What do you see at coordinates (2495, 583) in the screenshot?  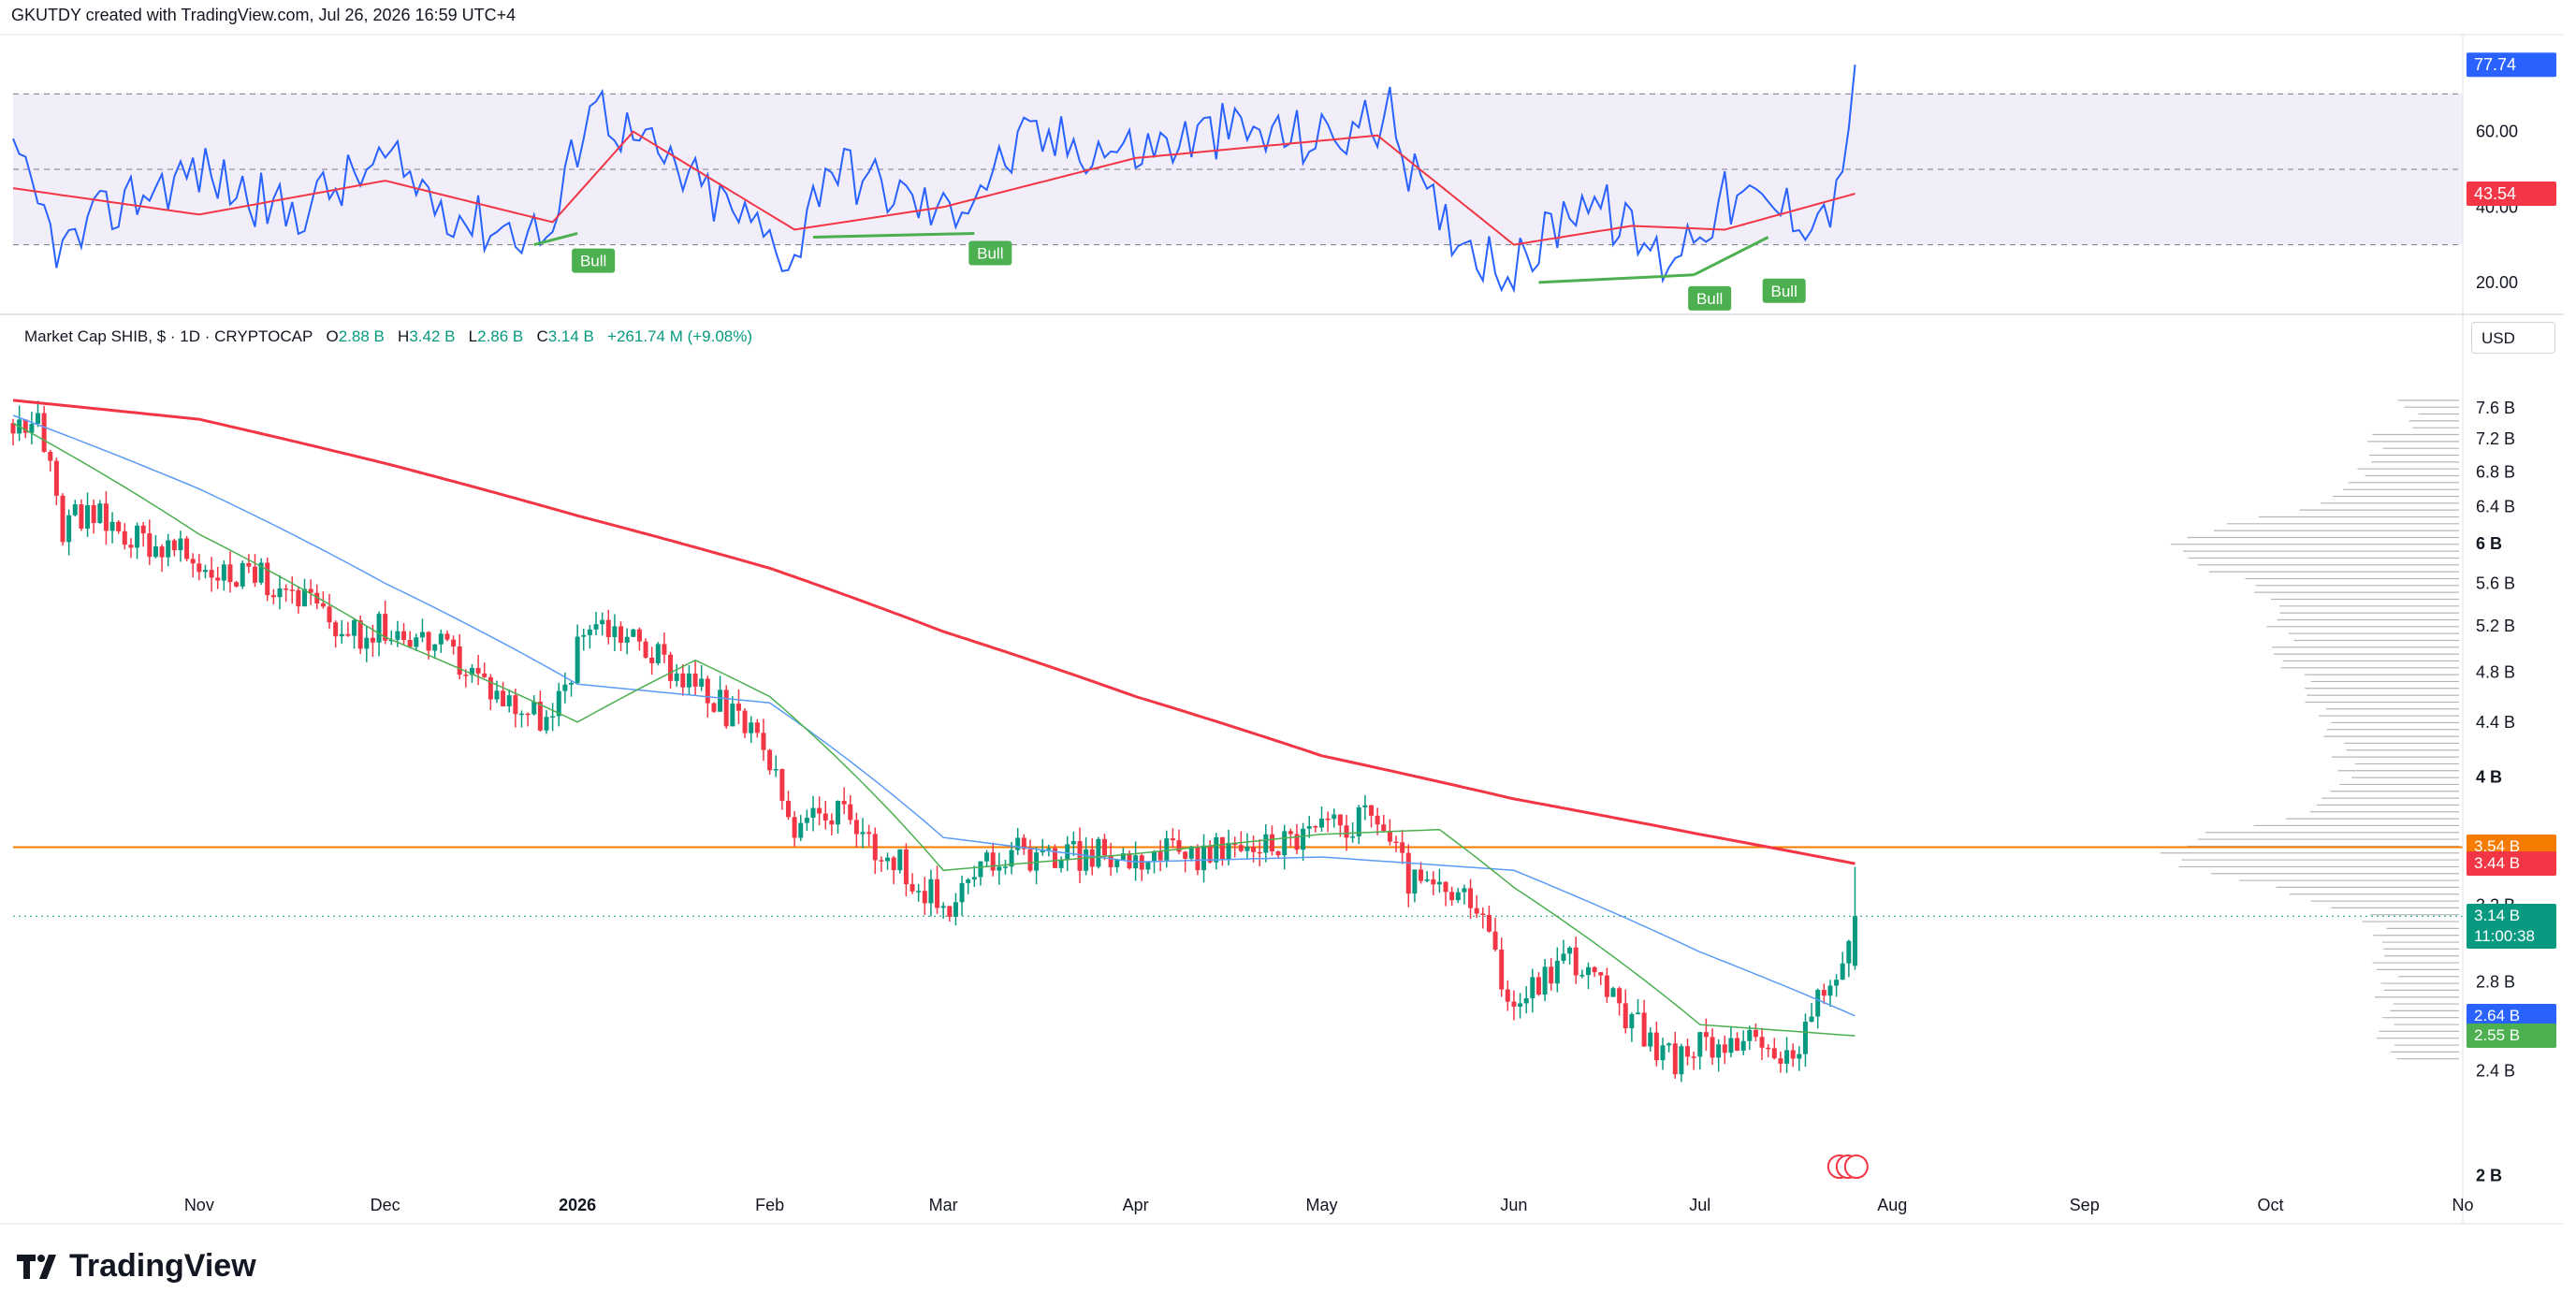 I see `price-tick-label: 5.6 B` at bounding box center [2495, 583].